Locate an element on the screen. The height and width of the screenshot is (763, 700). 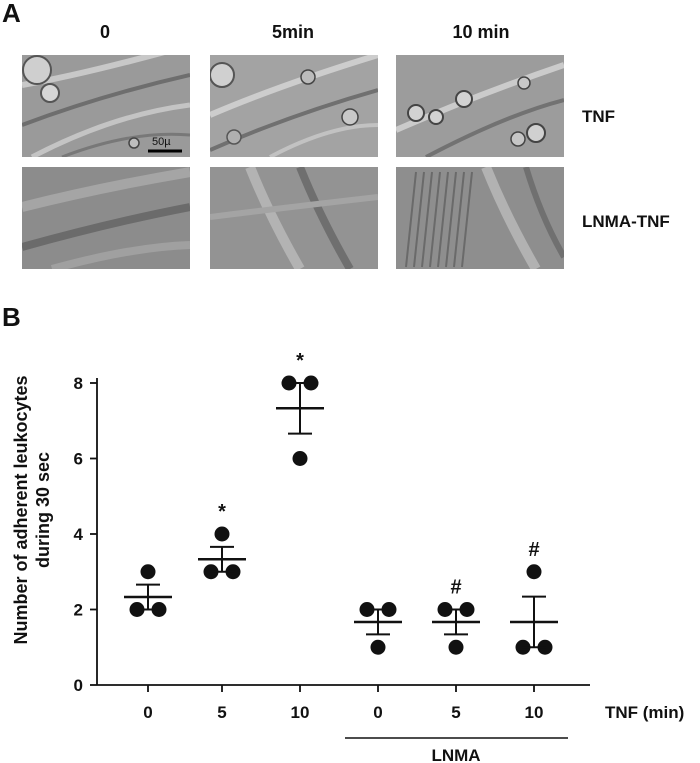
row-label-lnma-tnf: LNMA-TNF is located at coordinates (626, 221).